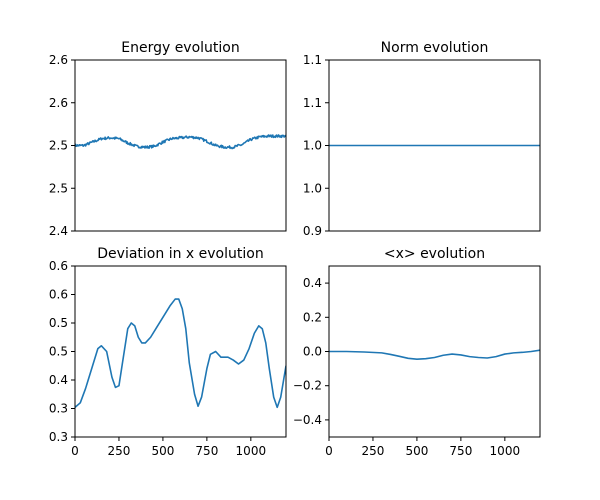  I want to click on subplot-title: Energy evolution, so click(180, 48).